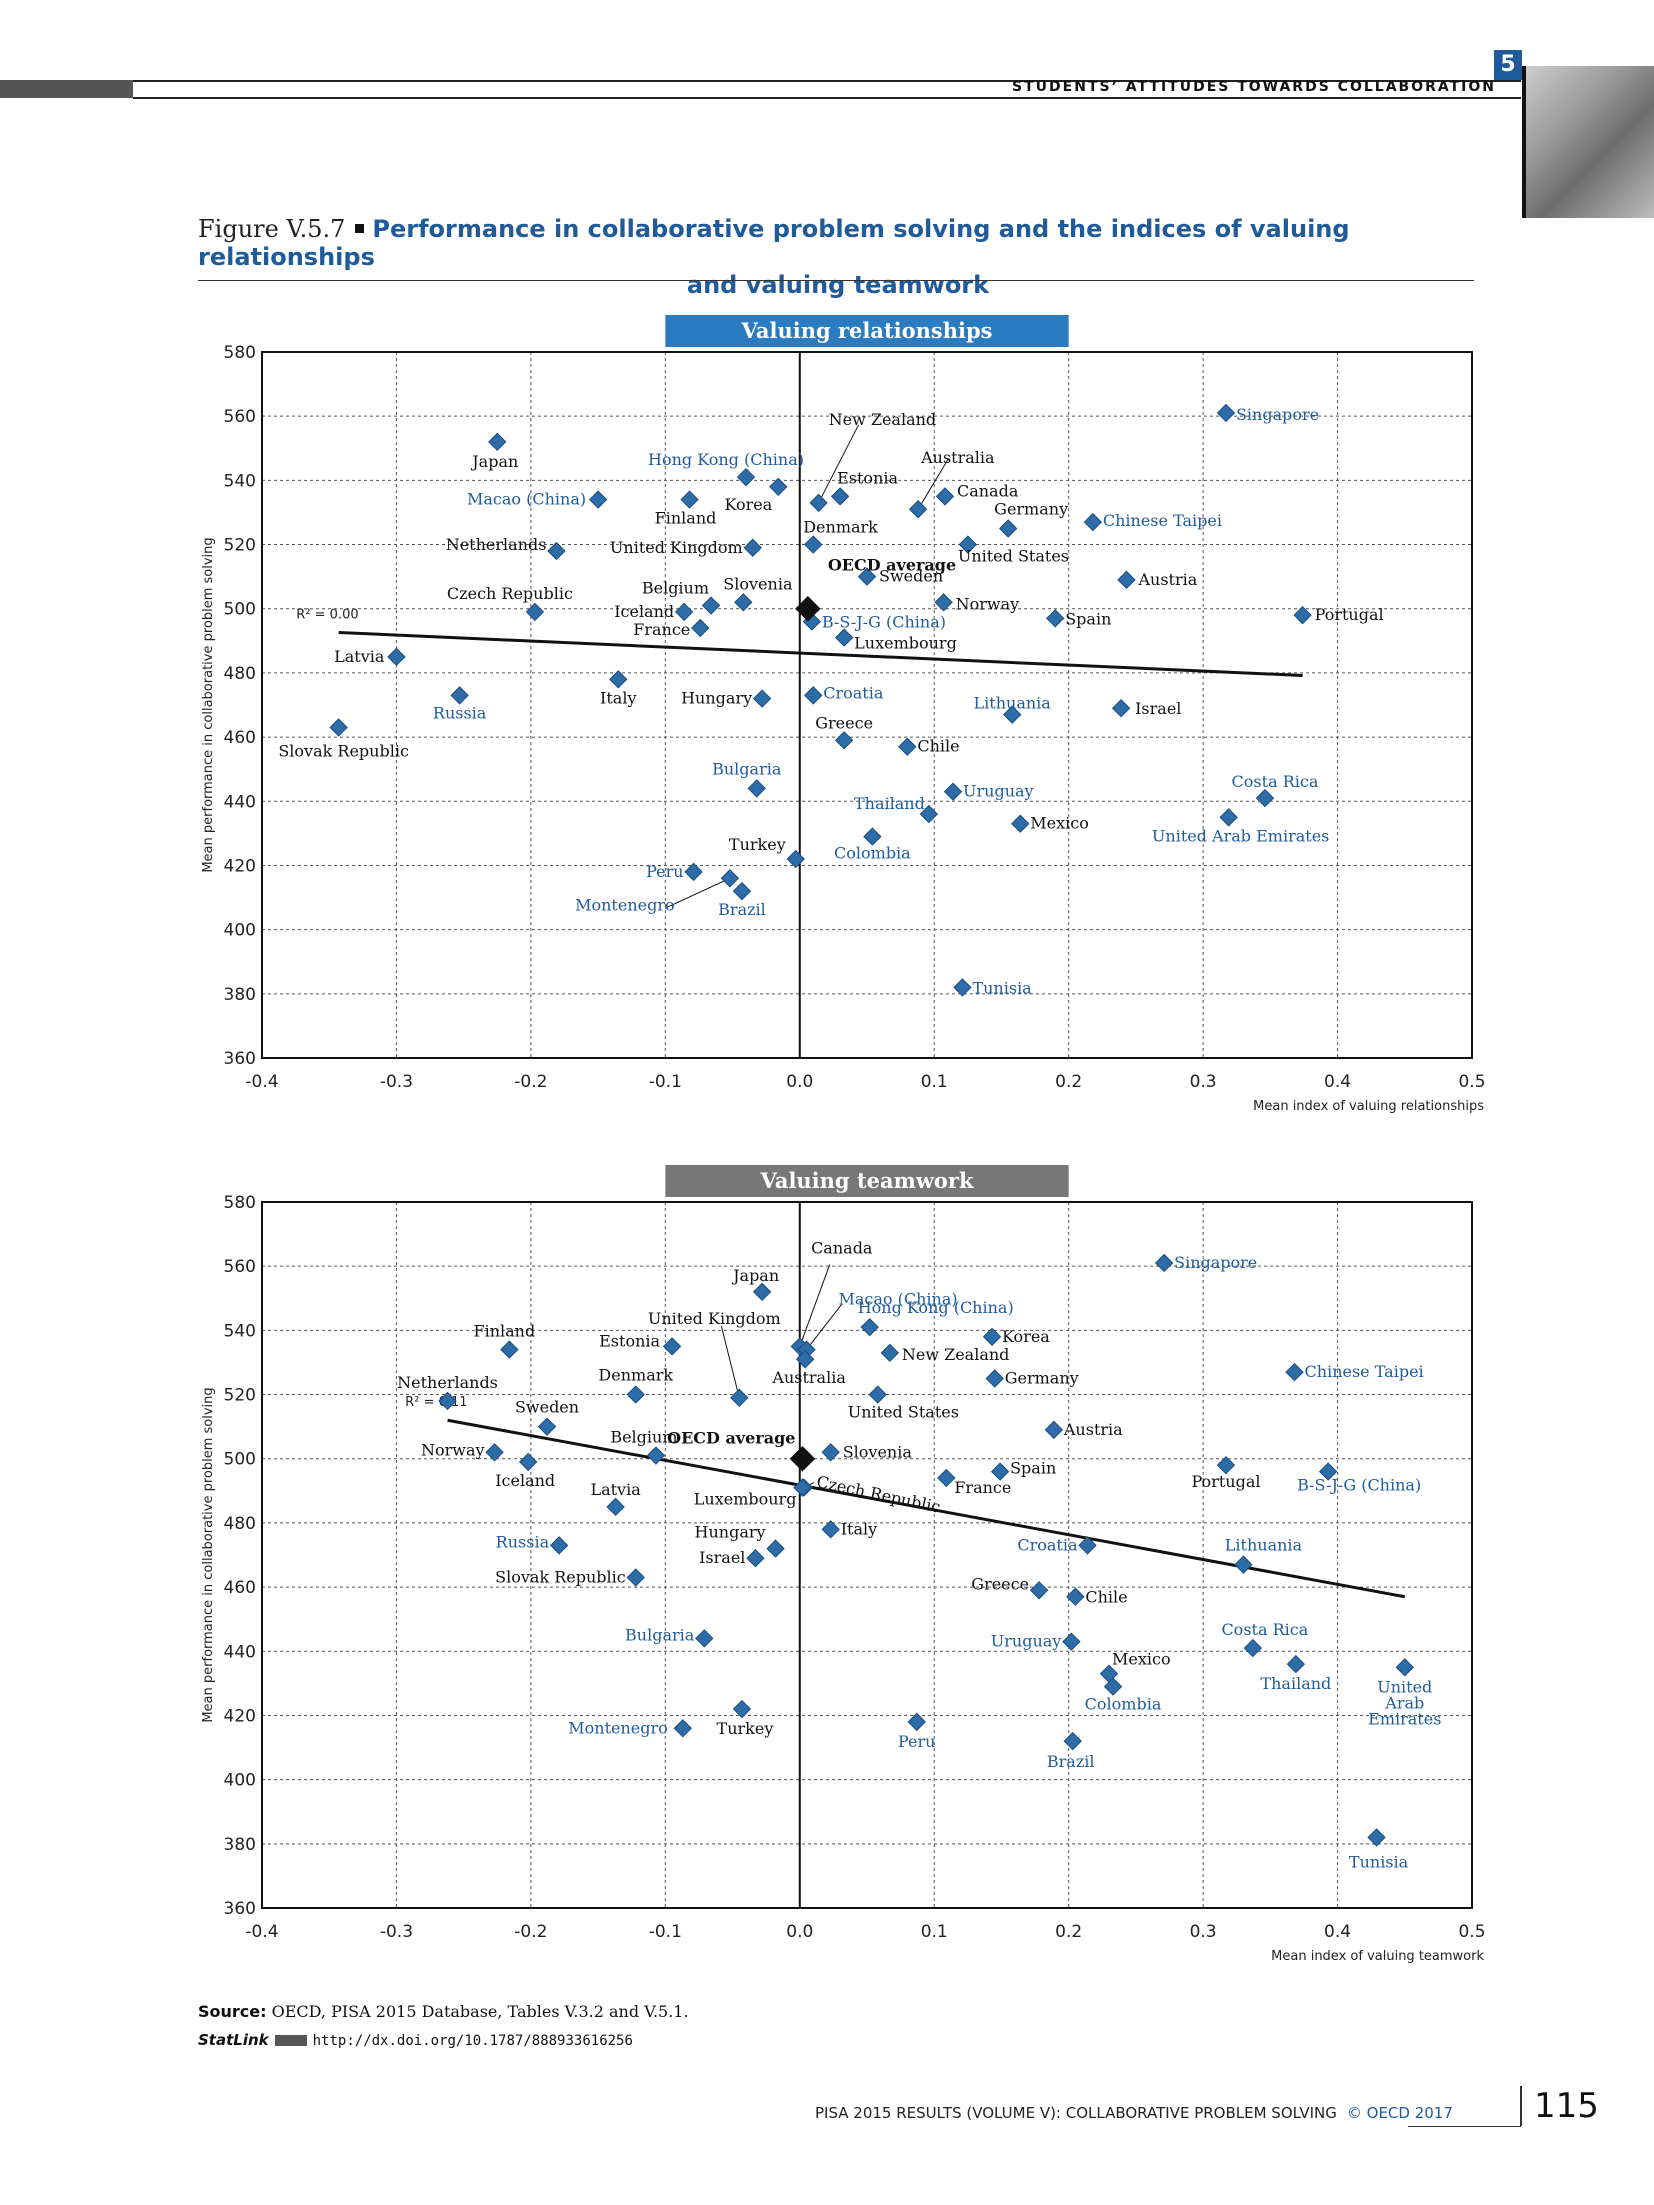 The width and height of the screenshot is (1654, 2205). Describe the element at coordinates (1337, 1932) in the screenshot. I see `x-tick-label: 0.4` at that location.